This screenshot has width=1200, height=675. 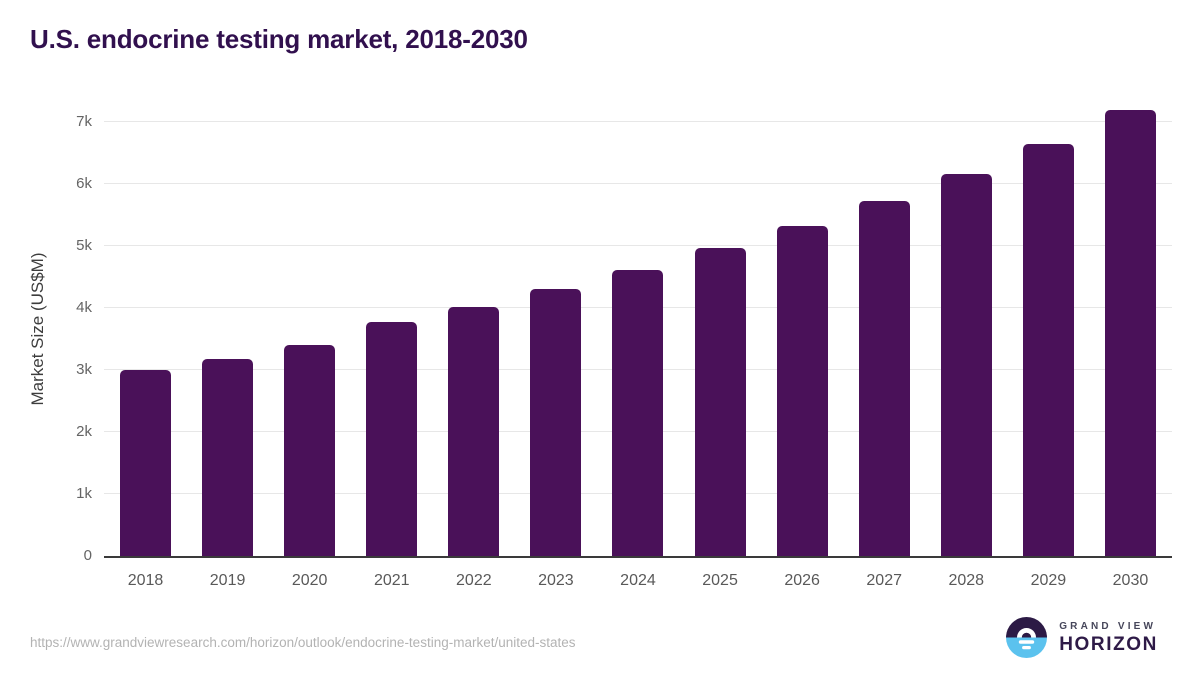 I want to click on bar-2027, so click(x=884, y=378).